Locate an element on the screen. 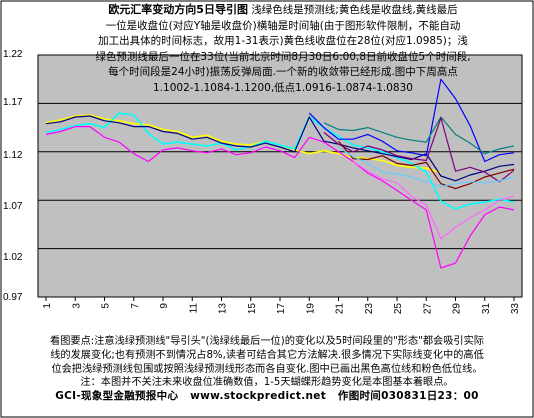 This screenshot has width=534, height=418. header-line-1: 浅绿色线是预测线;黄色线是收盘线,黄线最后 is located at coordinates (354, 10).